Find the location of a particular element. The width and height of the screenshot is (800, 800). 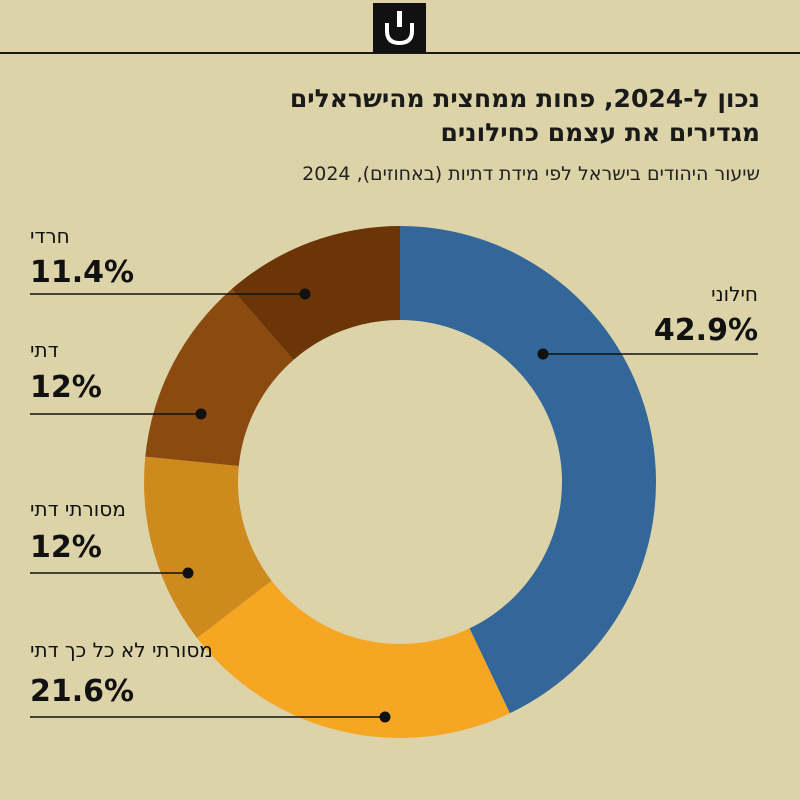

leader-dot-traditional-religious is located at coordinates (188, 573).